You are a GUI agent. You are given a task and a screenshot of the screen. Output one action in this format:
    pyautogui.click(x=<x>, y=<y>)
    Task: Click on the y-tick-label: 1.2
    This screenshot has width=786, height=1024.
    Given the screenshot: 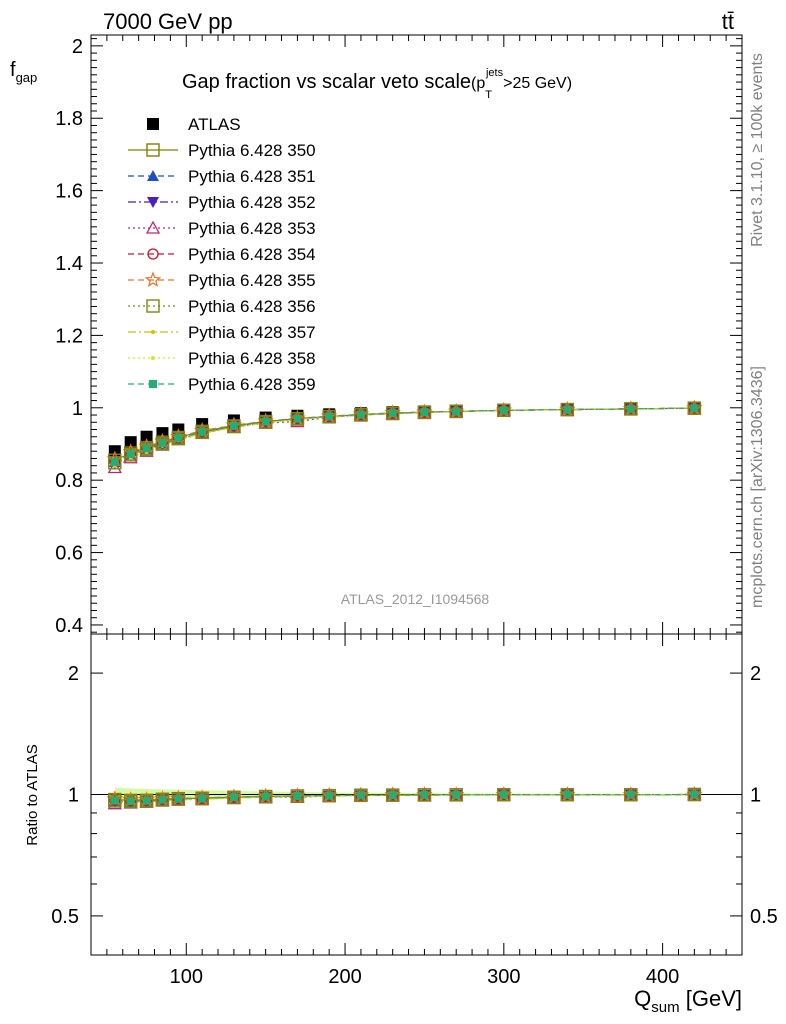 What is the action you would take?
    pyautogui.click(x=69, y=336)
    